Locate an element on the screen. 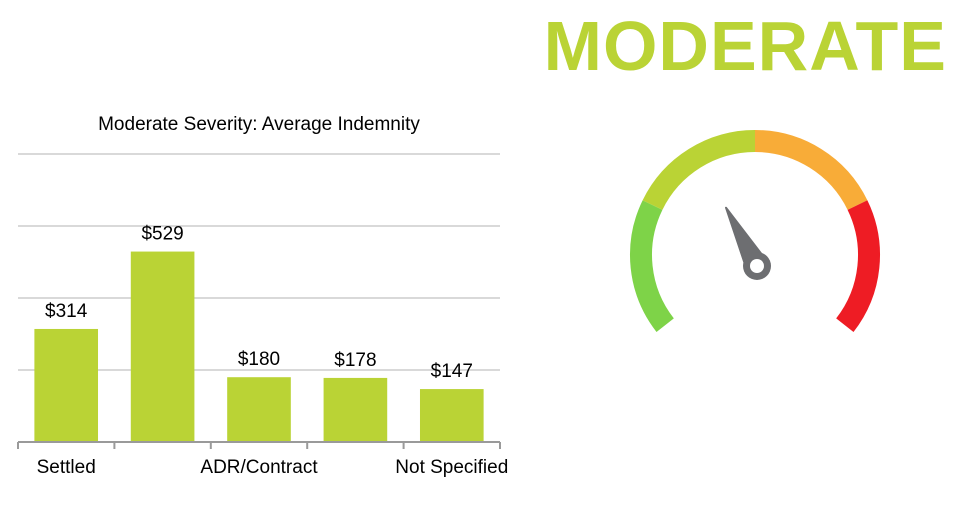  bar-data-label: $314 is located at coordinates (66, 311).